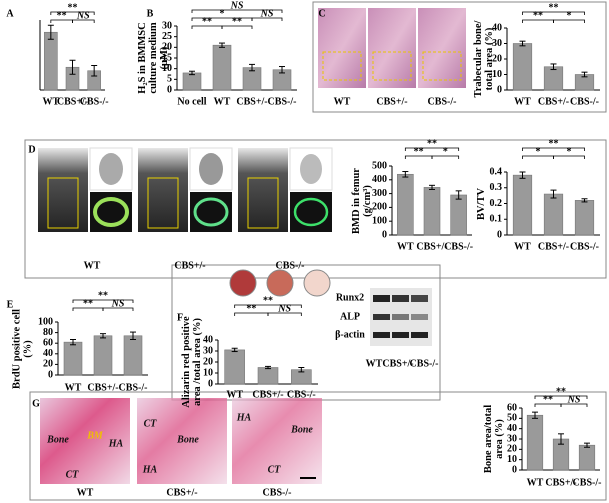  I want to click on panel-label: B, so click(150, 13).